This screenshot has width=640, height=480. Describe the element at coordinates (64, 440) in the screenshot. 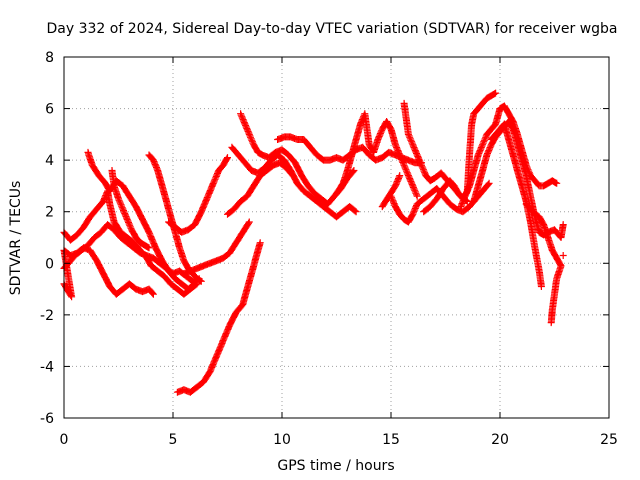

I see `x-tick-label: 0` at that location.